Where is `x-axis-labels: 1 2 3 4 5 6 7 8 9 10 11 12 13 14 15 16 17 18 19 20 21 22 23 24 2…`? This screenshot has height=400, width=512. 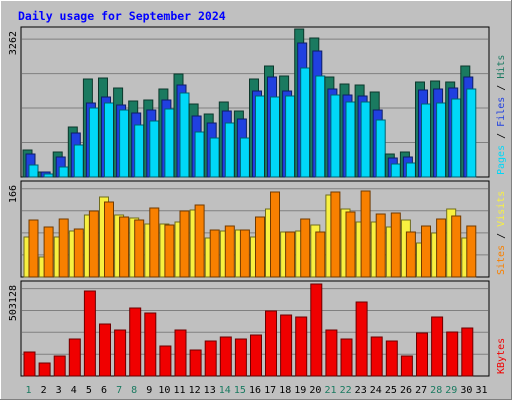 x-axis-labels: 1 2 3 4 5 6 7 8 9 10 11 12 13 14 15 16 17 18 19 20 21 22 23 24 2… is located at coordinates (256, 390).